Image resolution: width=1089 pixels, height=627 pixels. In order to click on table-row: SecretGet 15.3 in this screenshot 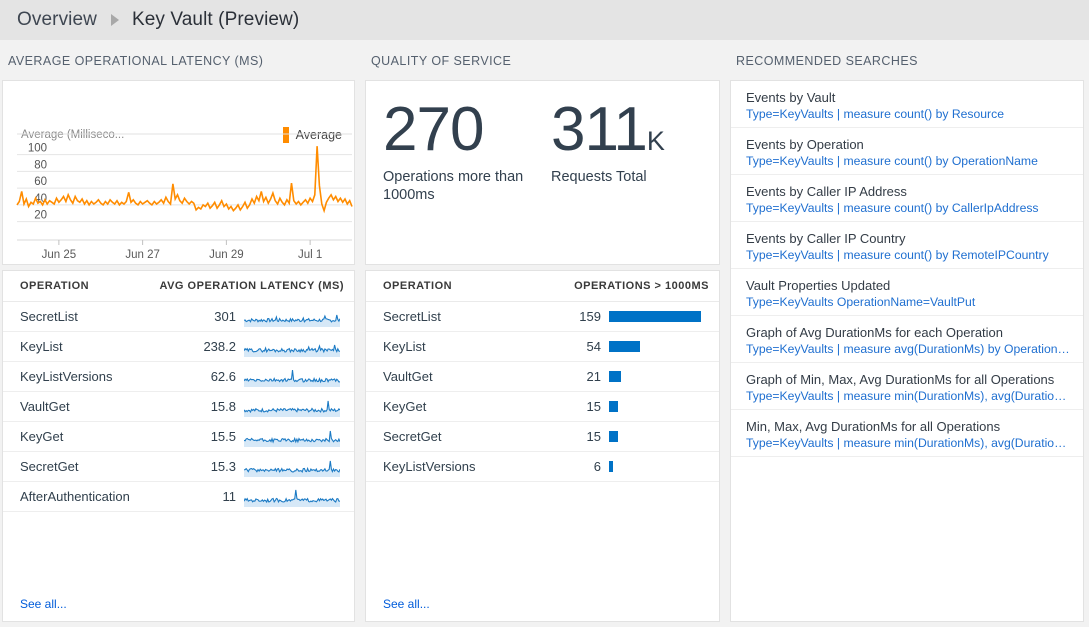, I will do `click(178, 467)`.